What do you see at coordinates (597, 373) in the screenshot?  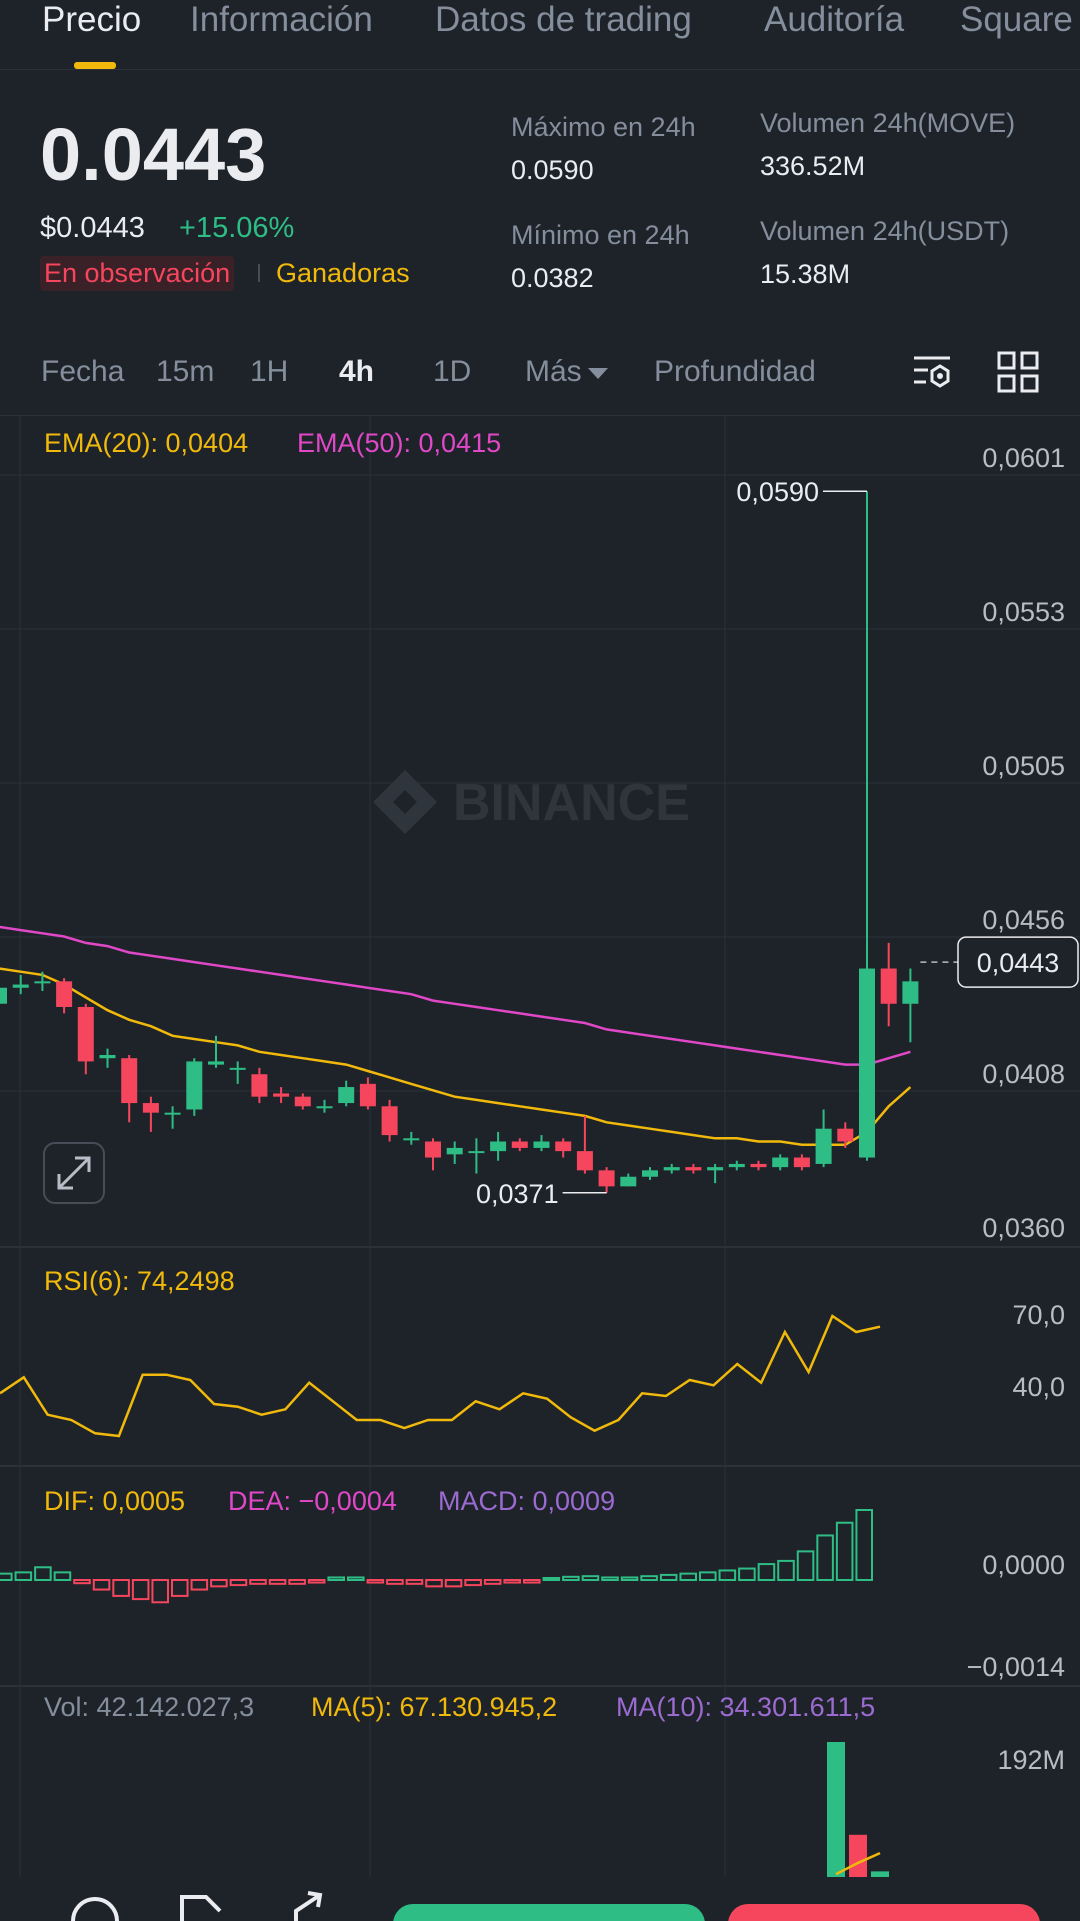 I see `caret-down-icon` at bounding box center [597, 373].